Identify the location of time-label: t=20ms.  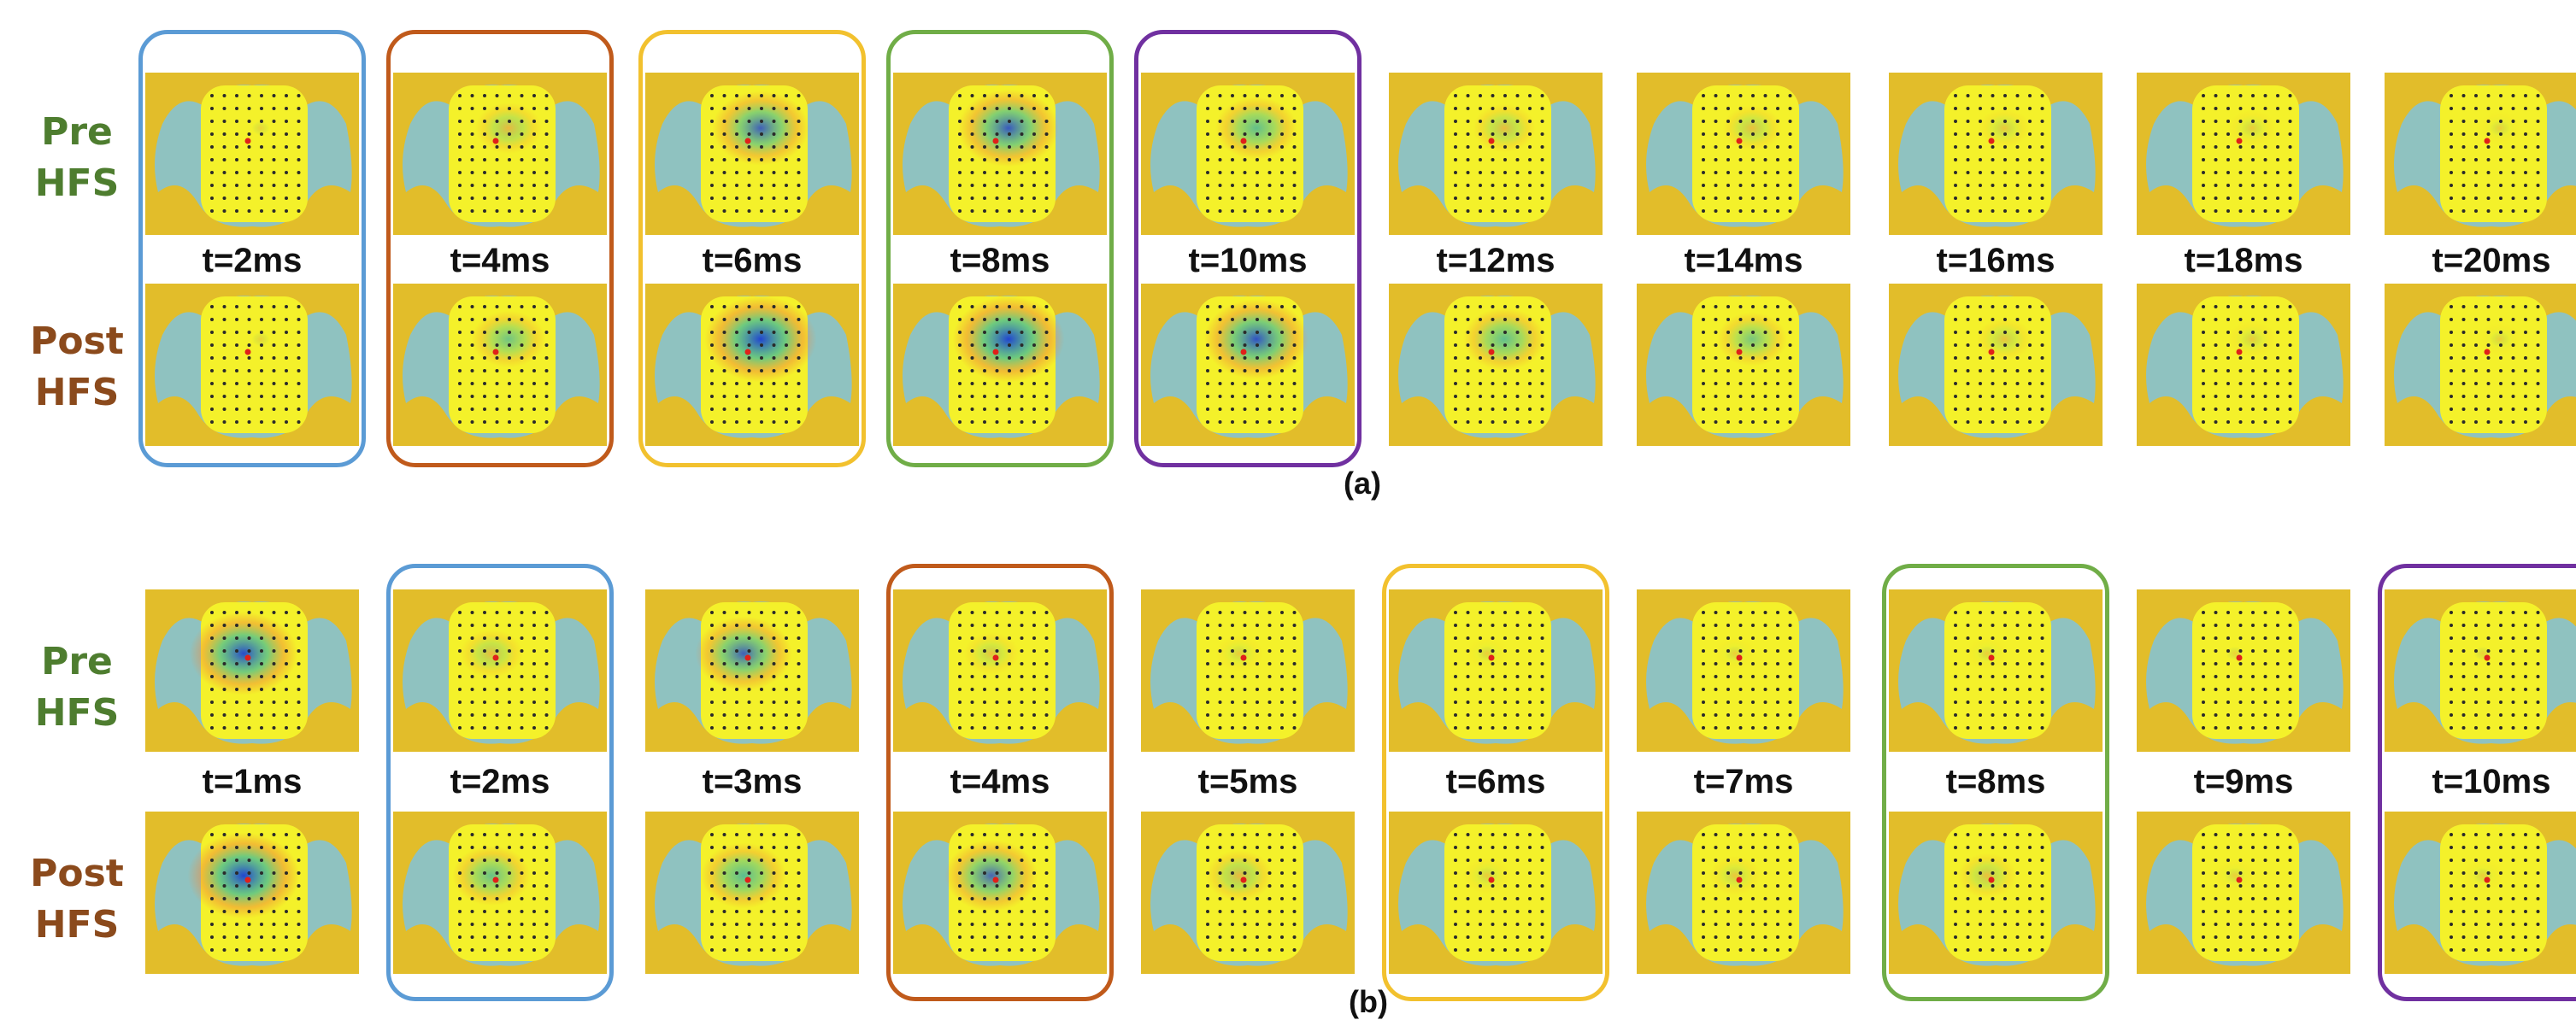
(2491, 260).